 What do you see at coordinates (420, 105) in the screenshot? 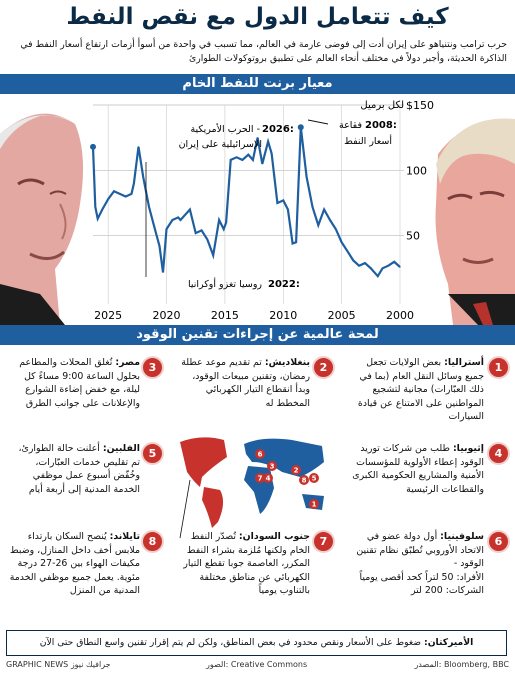
I see `y-tick-label: $150` at bounding box center [420, 105].